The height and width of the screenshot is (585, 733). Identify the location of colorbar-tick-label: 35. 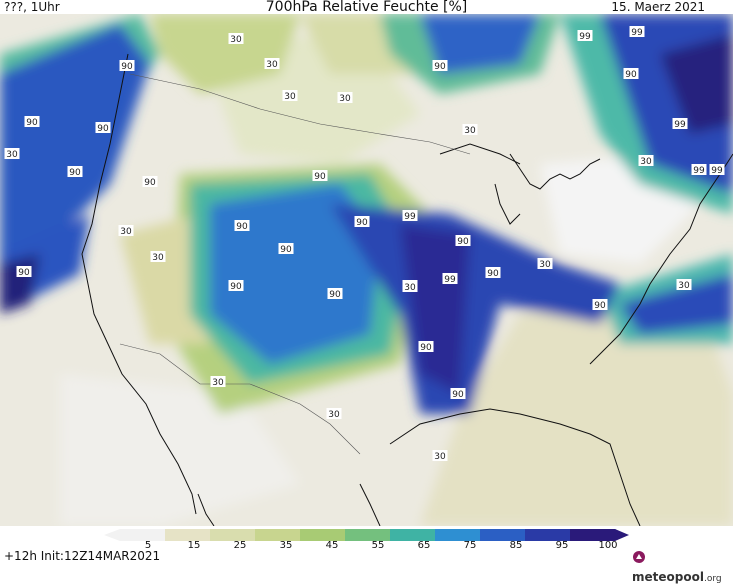
(286, 545).